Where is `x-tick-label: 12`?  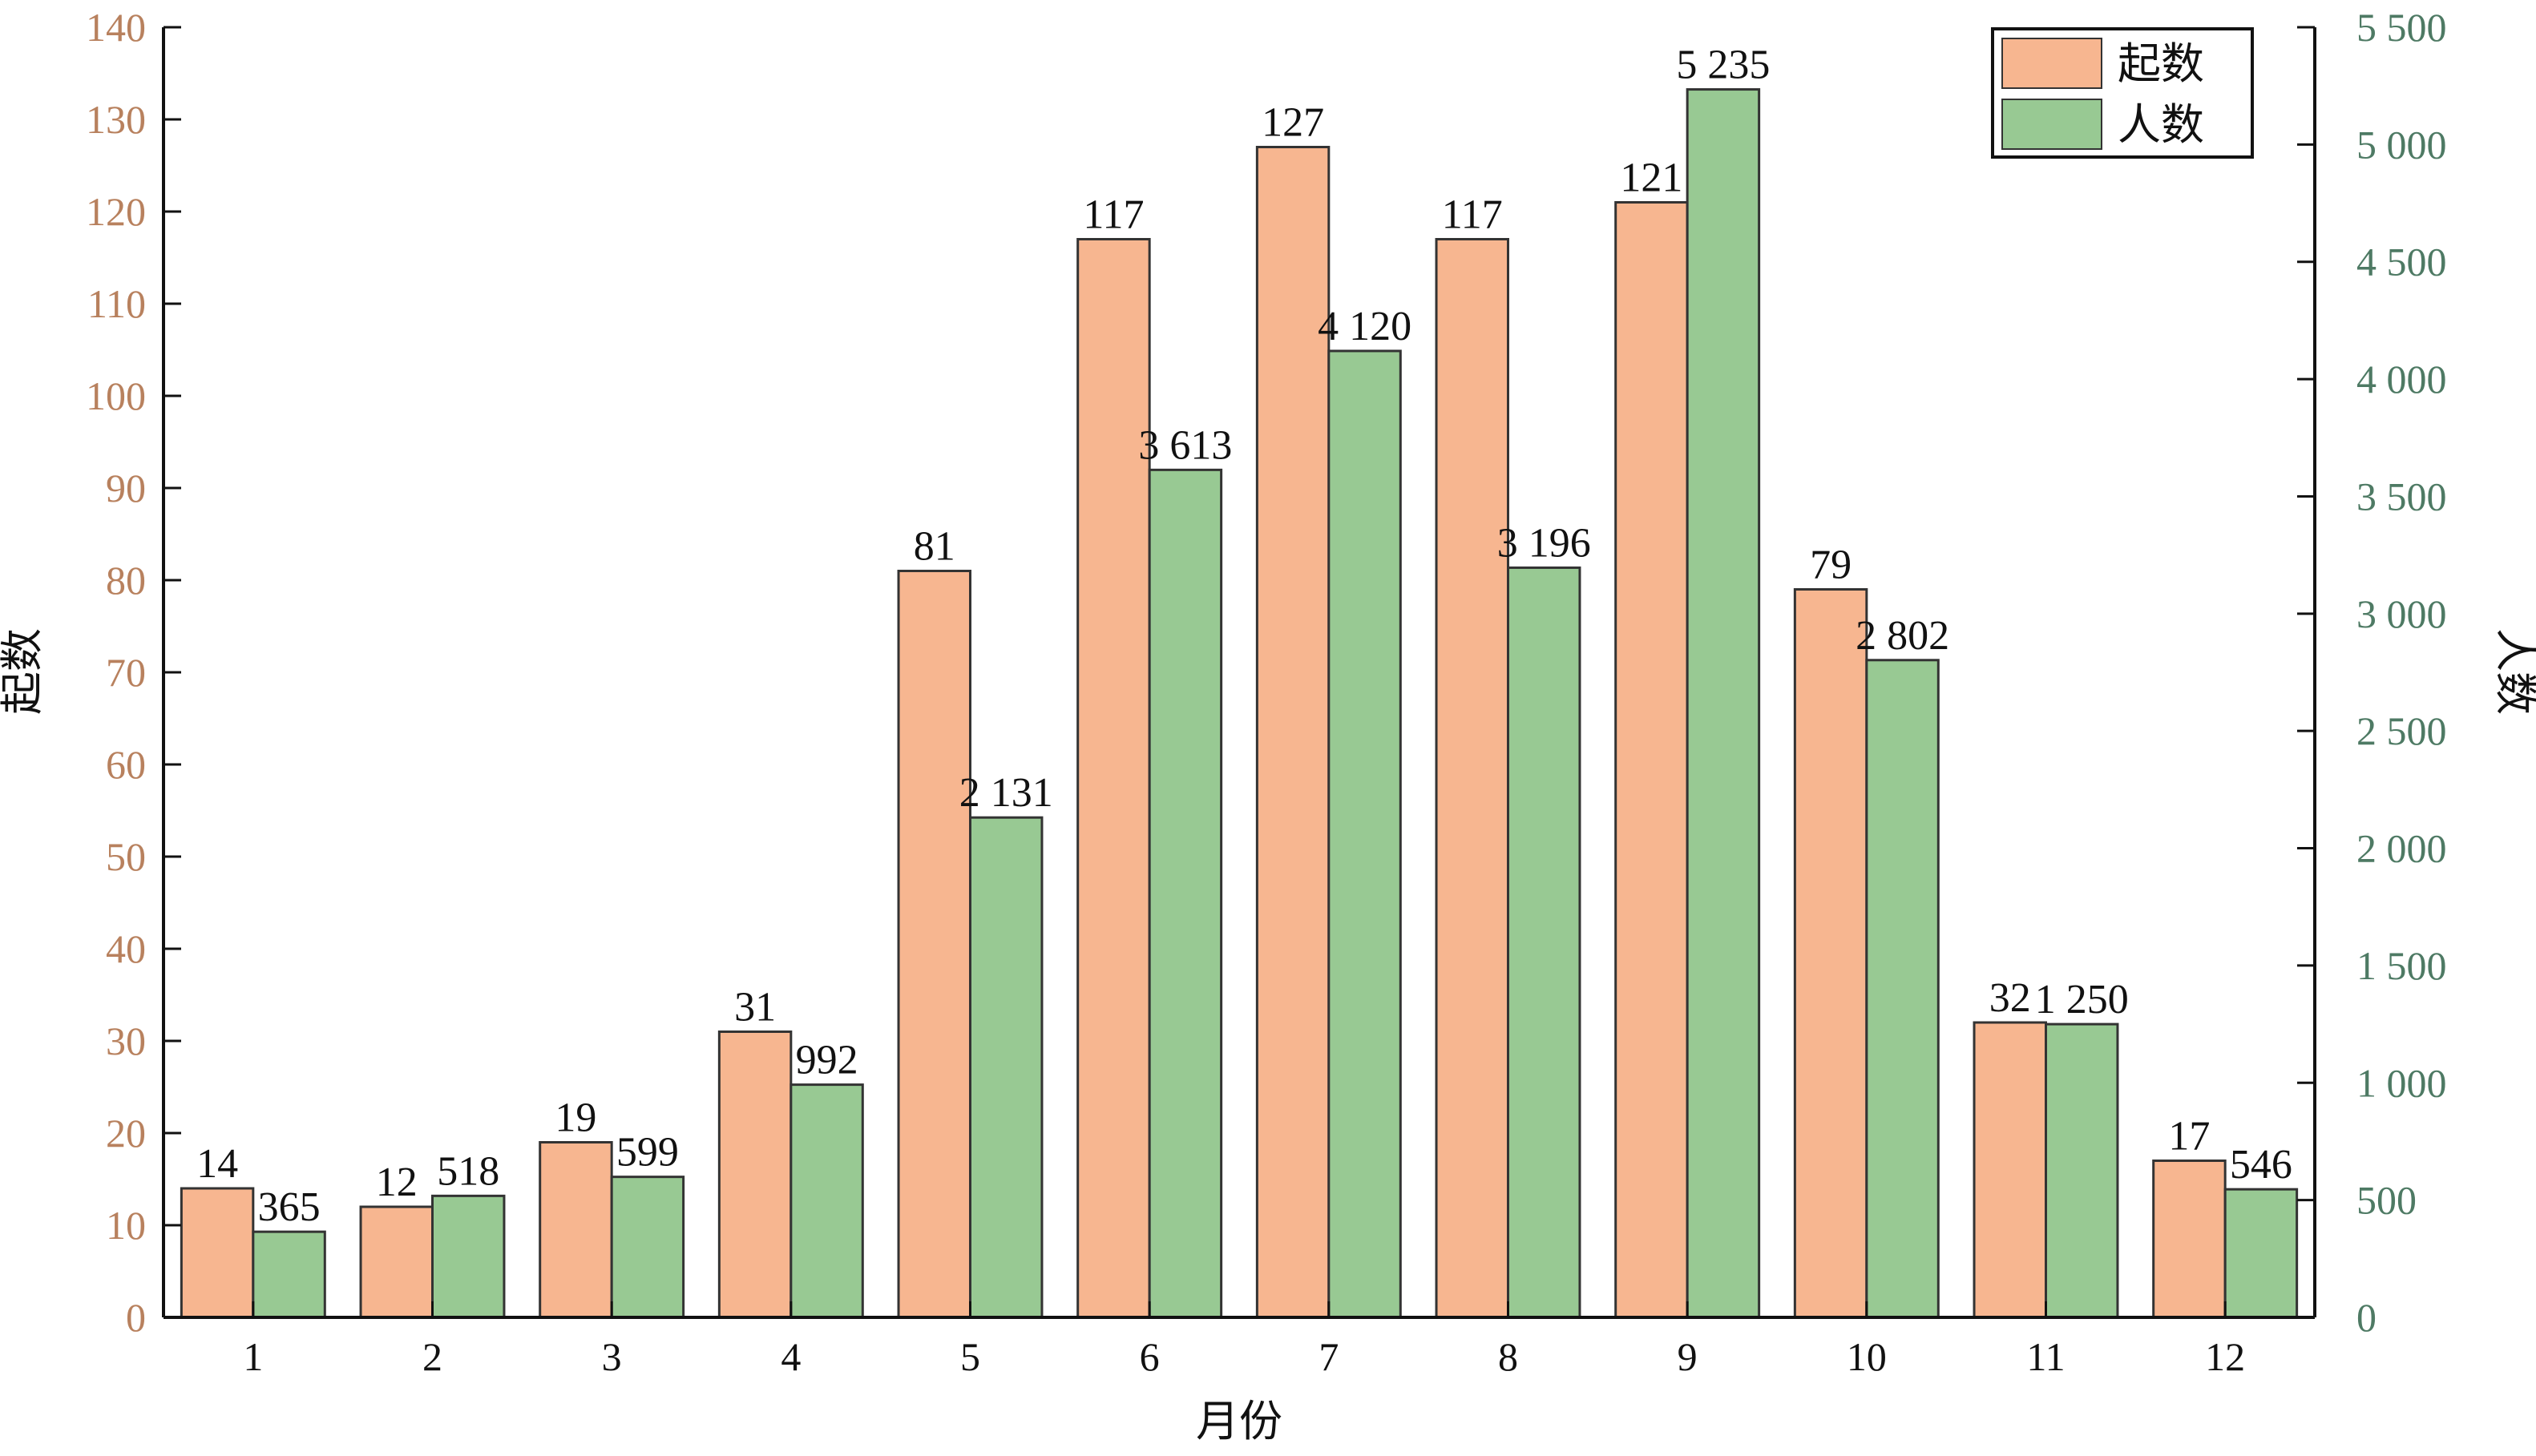 x-tick-label: 12 is located at coordinates (2225, 1356).